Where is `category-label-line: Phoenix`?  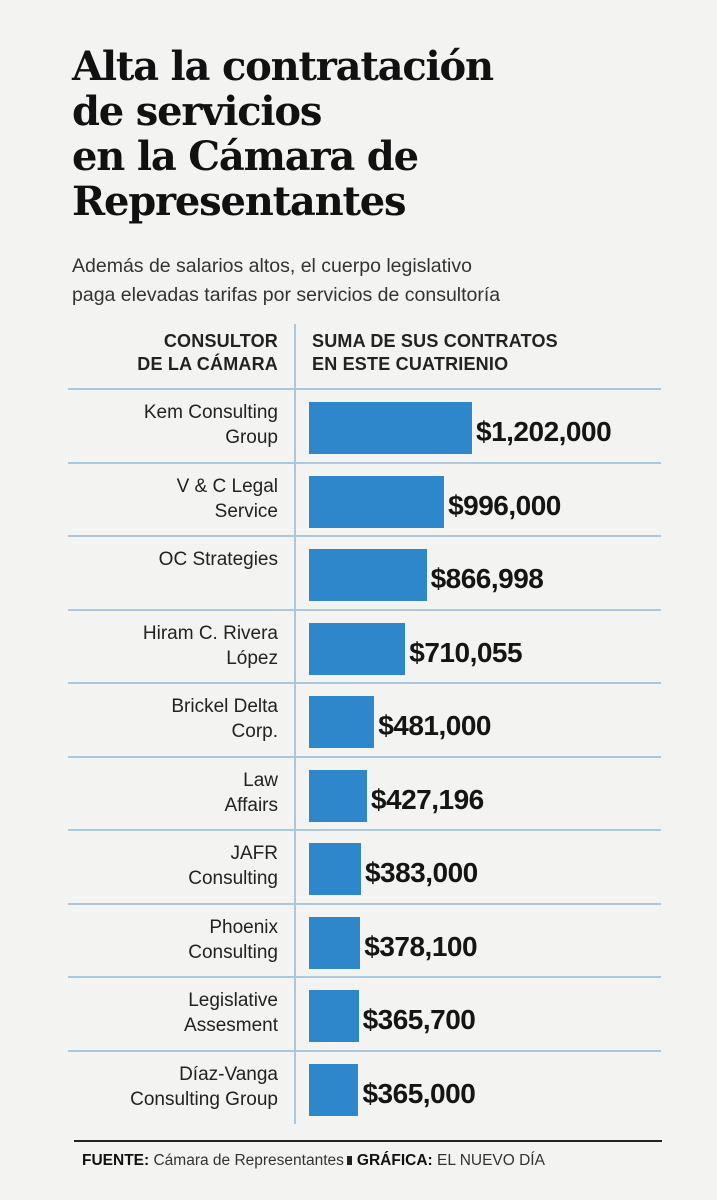 category-label-line: Phoenix is located at coordinates (243, 927).